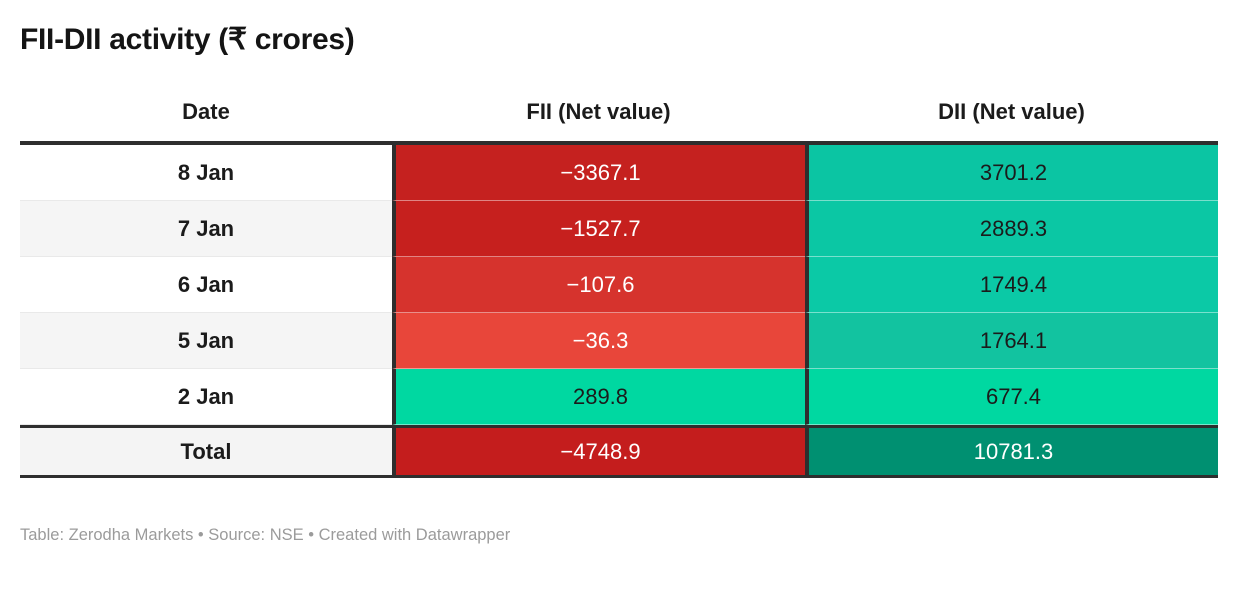 This screenshot has width=1240, height=596. What do you see at coordinates (1011, 397) in the screenshot?
I see `dii-value-cell: 677.4` at bounding box center [1011, 397].